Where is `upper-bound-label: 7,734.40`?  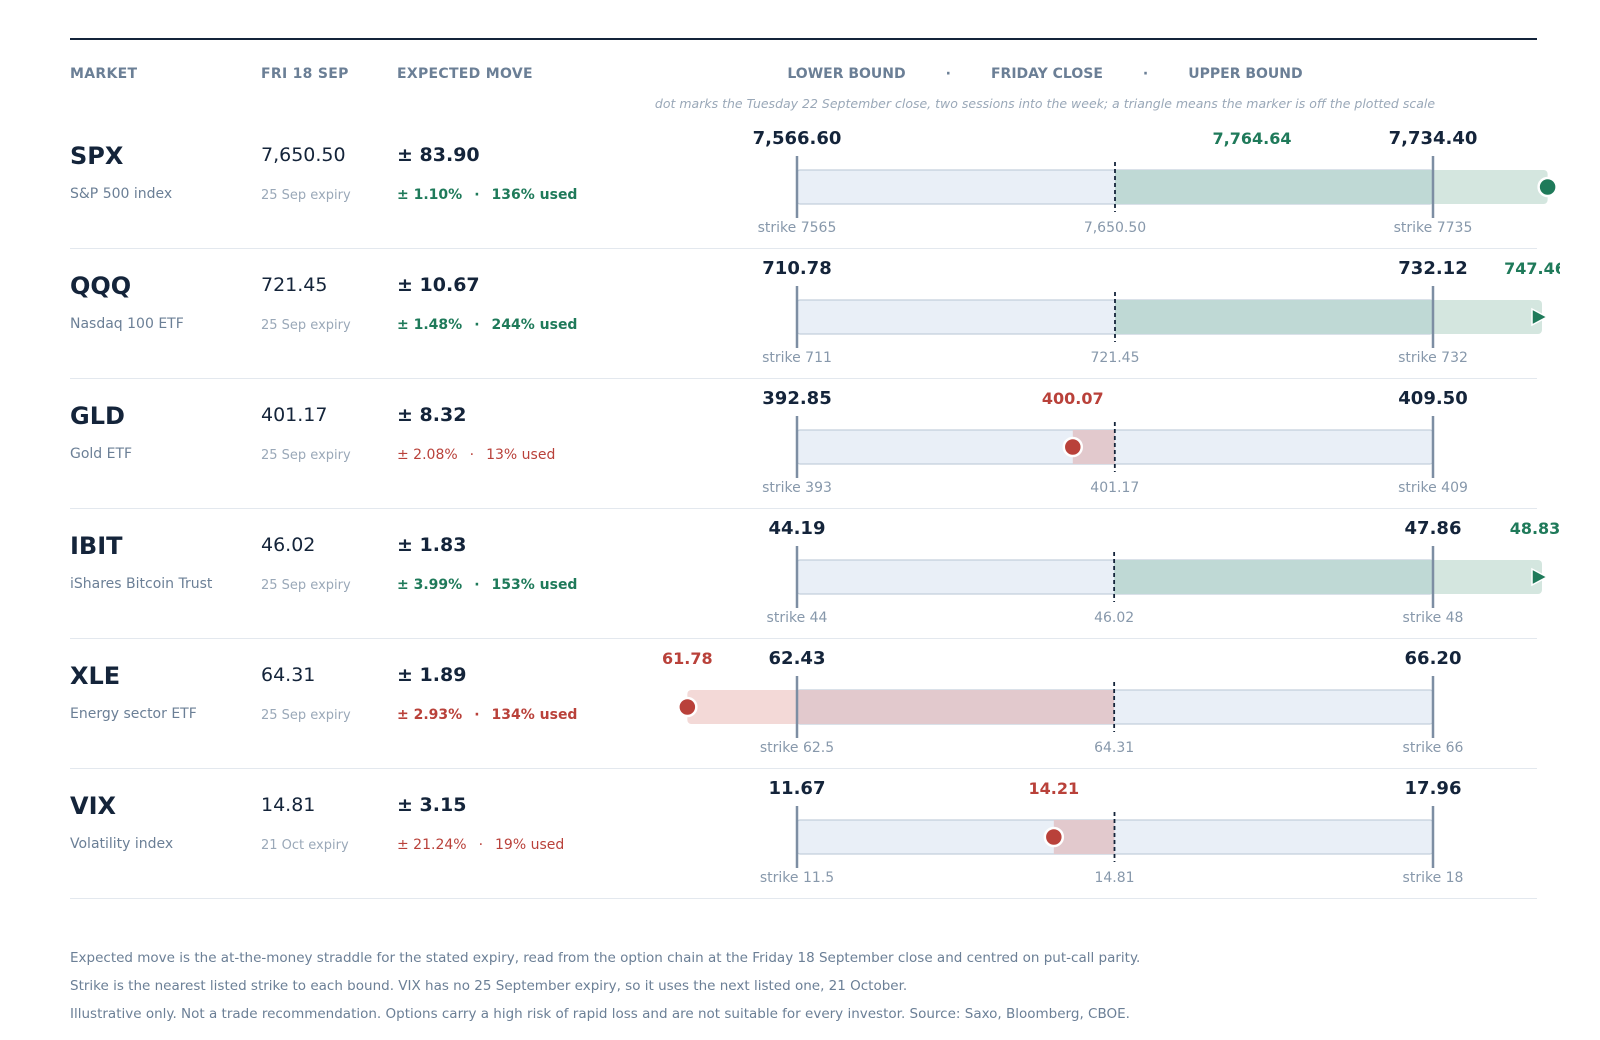
upper-bound-label: 7,734.40 is located at coordinates (1433, 138).